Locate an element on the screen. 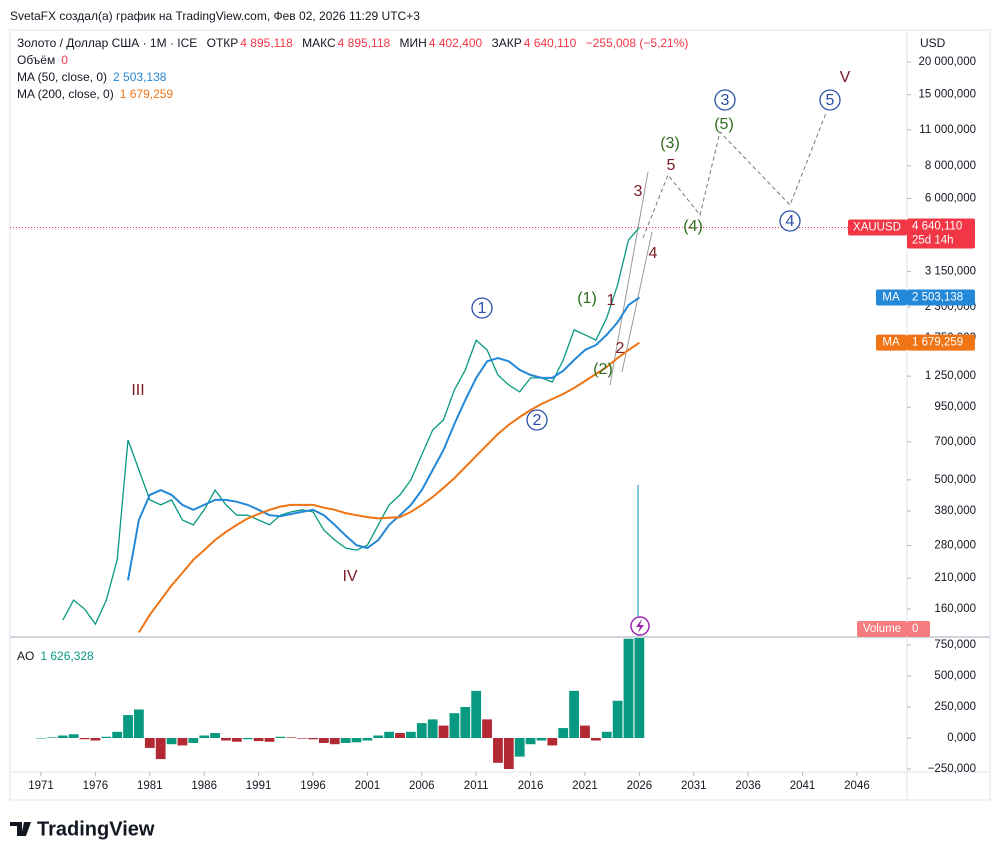  price-tag is located at coordinates (877, 227).